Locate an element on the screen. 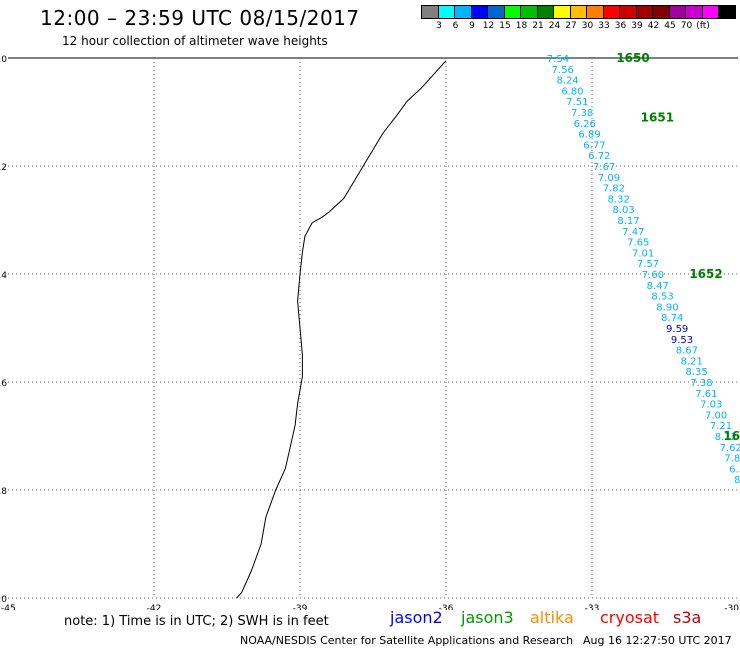  legend-s3a: s3a is located at coordinates (687, 617).